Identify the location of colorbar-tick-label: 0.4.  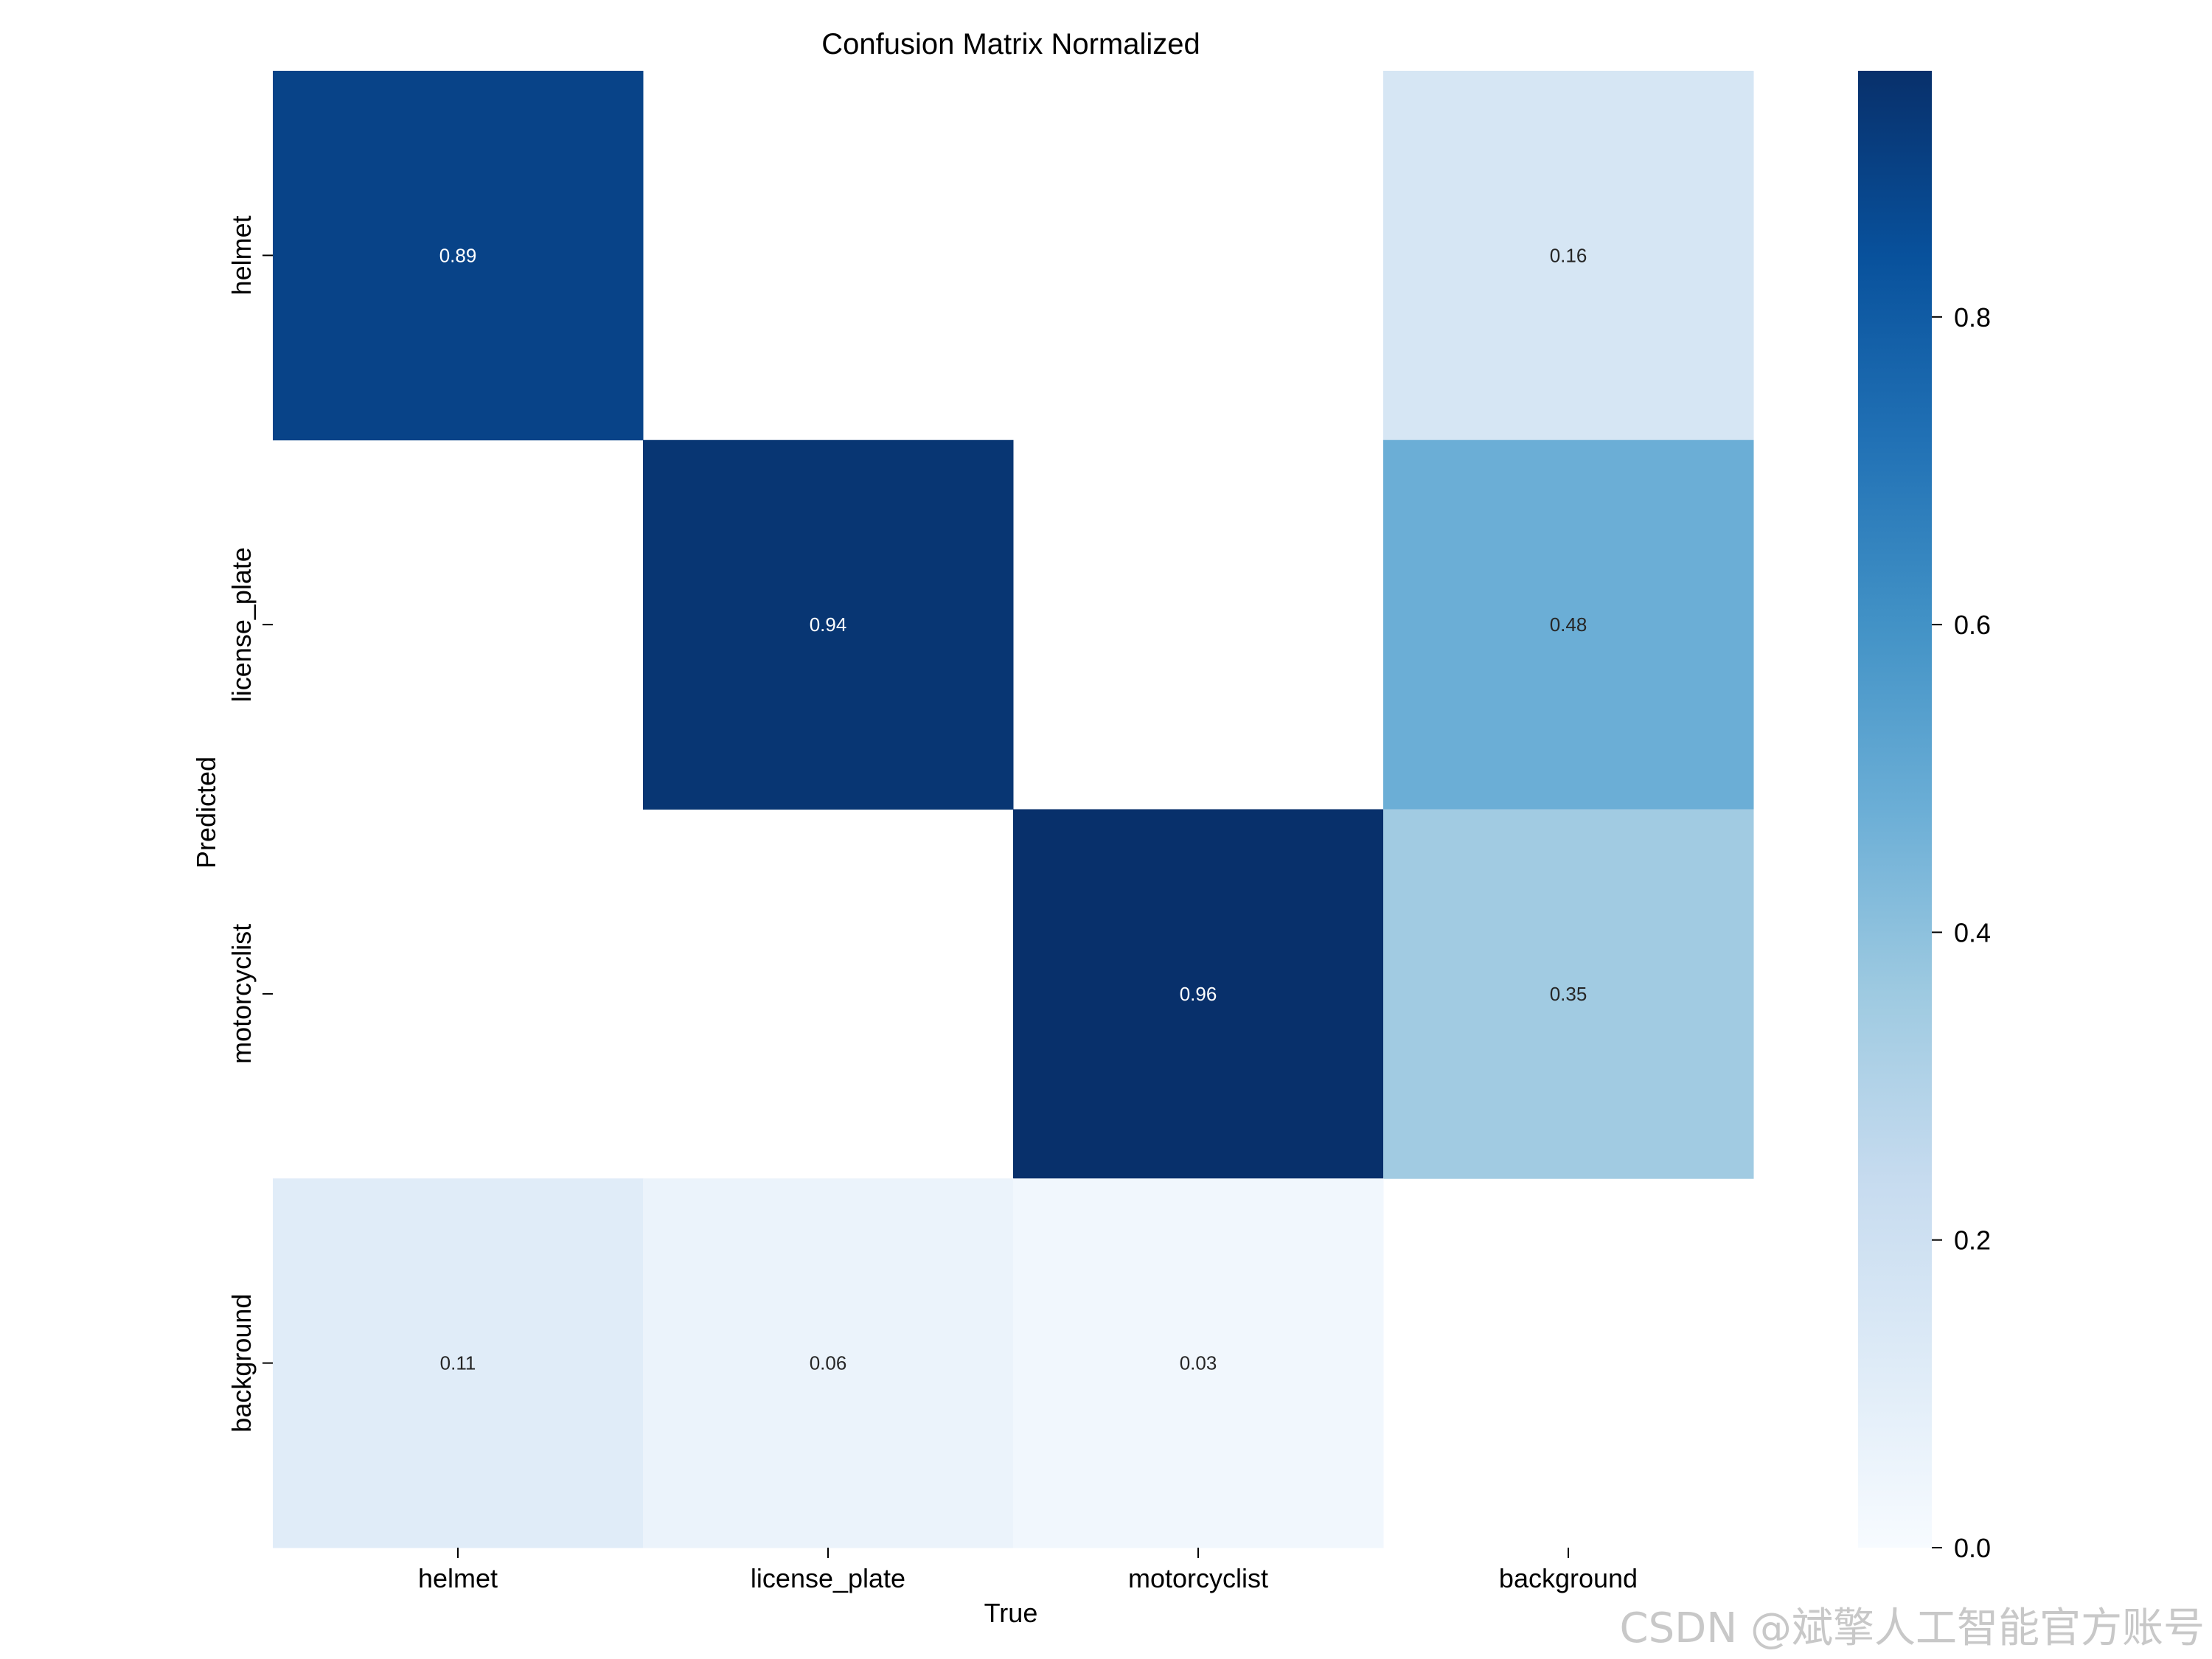
(1972, 932).